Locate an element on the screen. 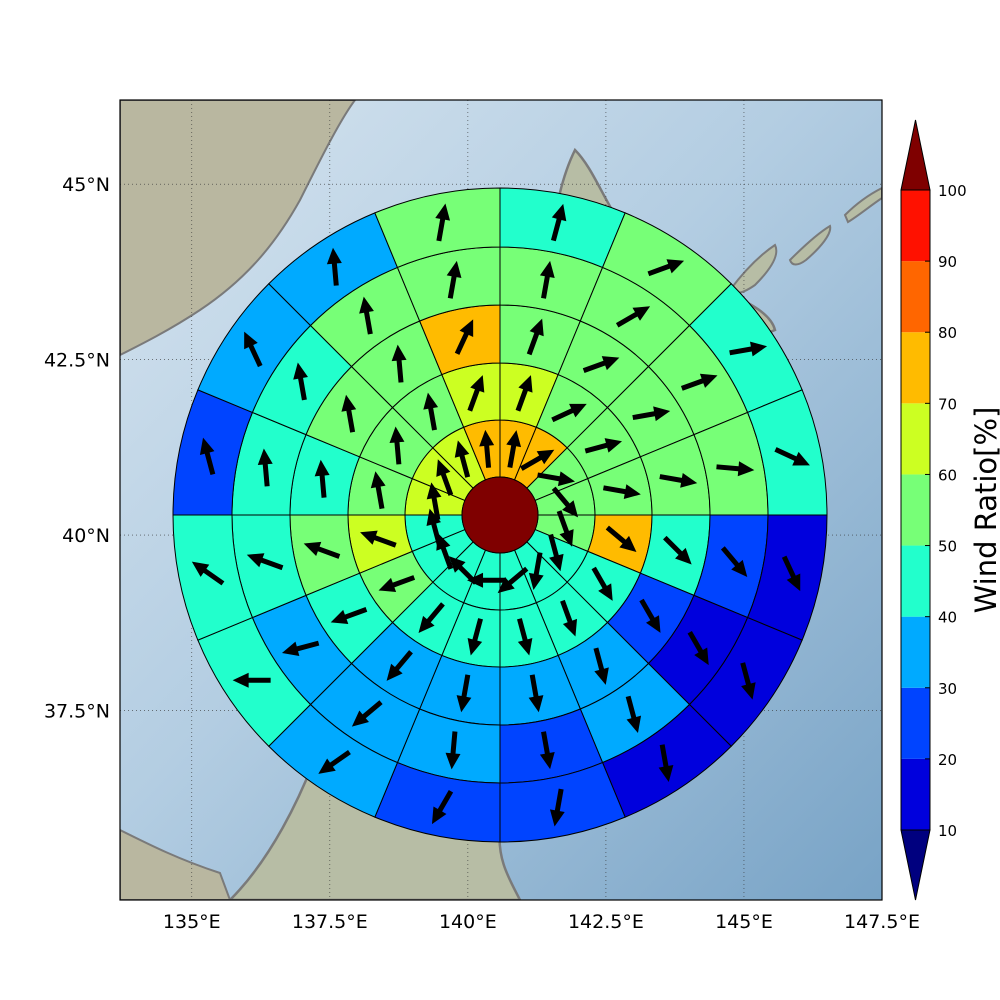  lon-tick-label: 145°E is located at coordinates (744, 922).